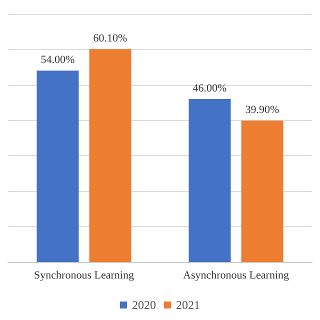  What do you see at coordinates (188, 305) in the screenshot?
I see `legend-label: 2021` at bounding box center [188, 305].